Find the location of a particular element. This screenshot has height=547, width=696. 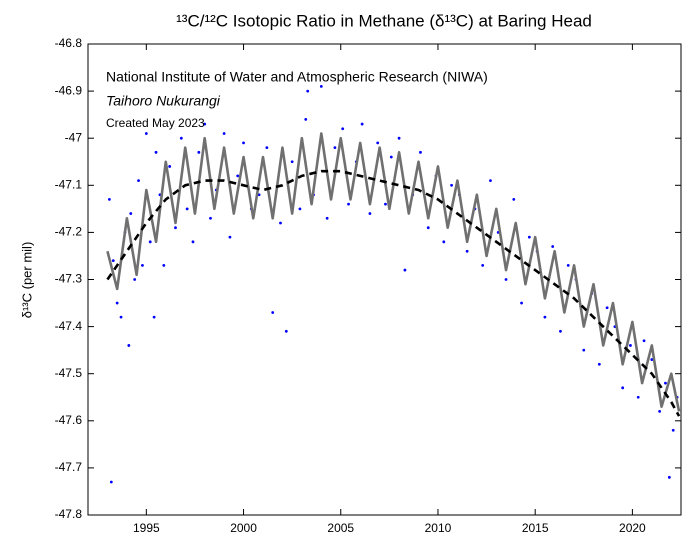

y-tick-label: -46.8 is located at coordinates (69, 43).